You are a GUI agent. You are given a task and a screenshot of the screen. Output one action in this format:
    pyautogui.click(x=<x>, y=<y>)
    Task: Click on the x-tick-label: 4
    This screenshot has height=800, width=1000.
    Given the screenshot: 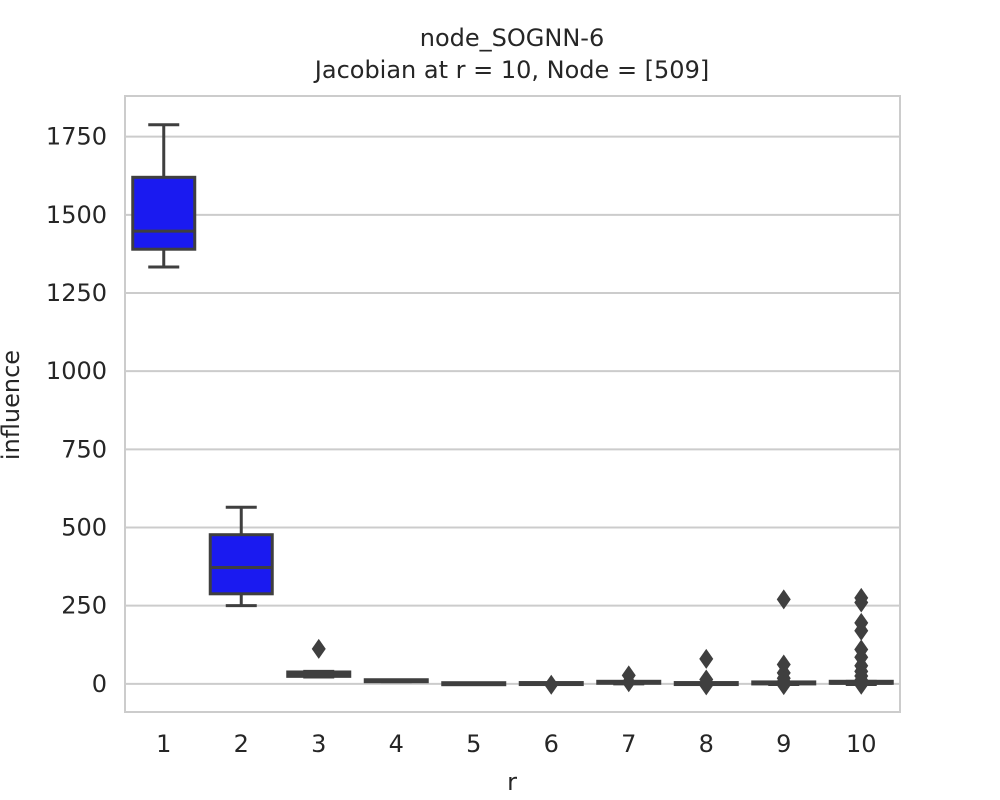 What is the action you would take?
    pyautogui.click(x=396, y=744)
    